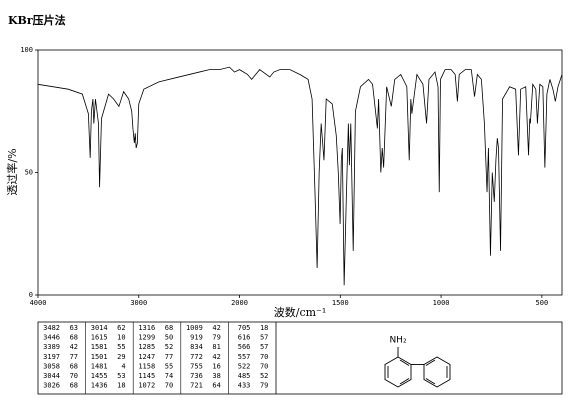 This screenshot has height=411, width=570. Describe the element at coordinates (216, 386) in the screenshot. I see `peak-transmittance: 64` at that location.